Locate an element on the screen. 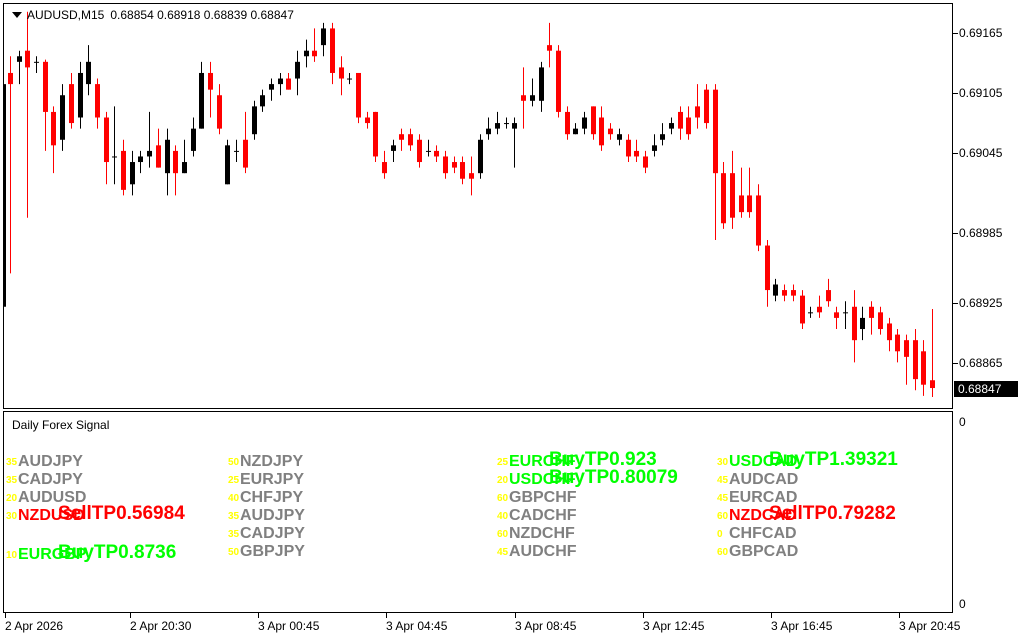 The height and width of the screenshot is (640, 1024). signal-pair: AUDCAD is located at coordinates (764, 479).